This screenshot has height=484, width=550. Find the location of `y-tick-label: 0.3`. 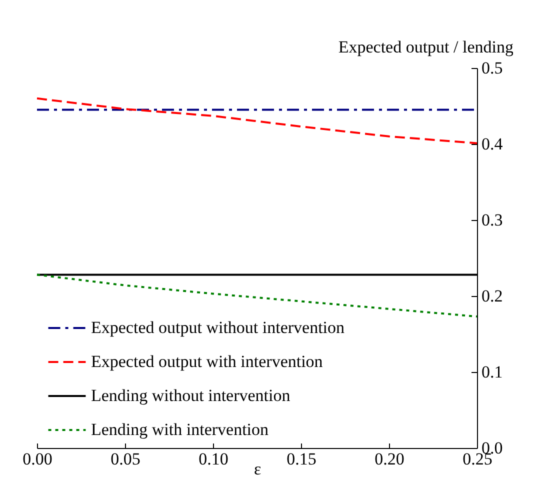

y-tick-label: 0.3 is located at coordinates (492, 220).